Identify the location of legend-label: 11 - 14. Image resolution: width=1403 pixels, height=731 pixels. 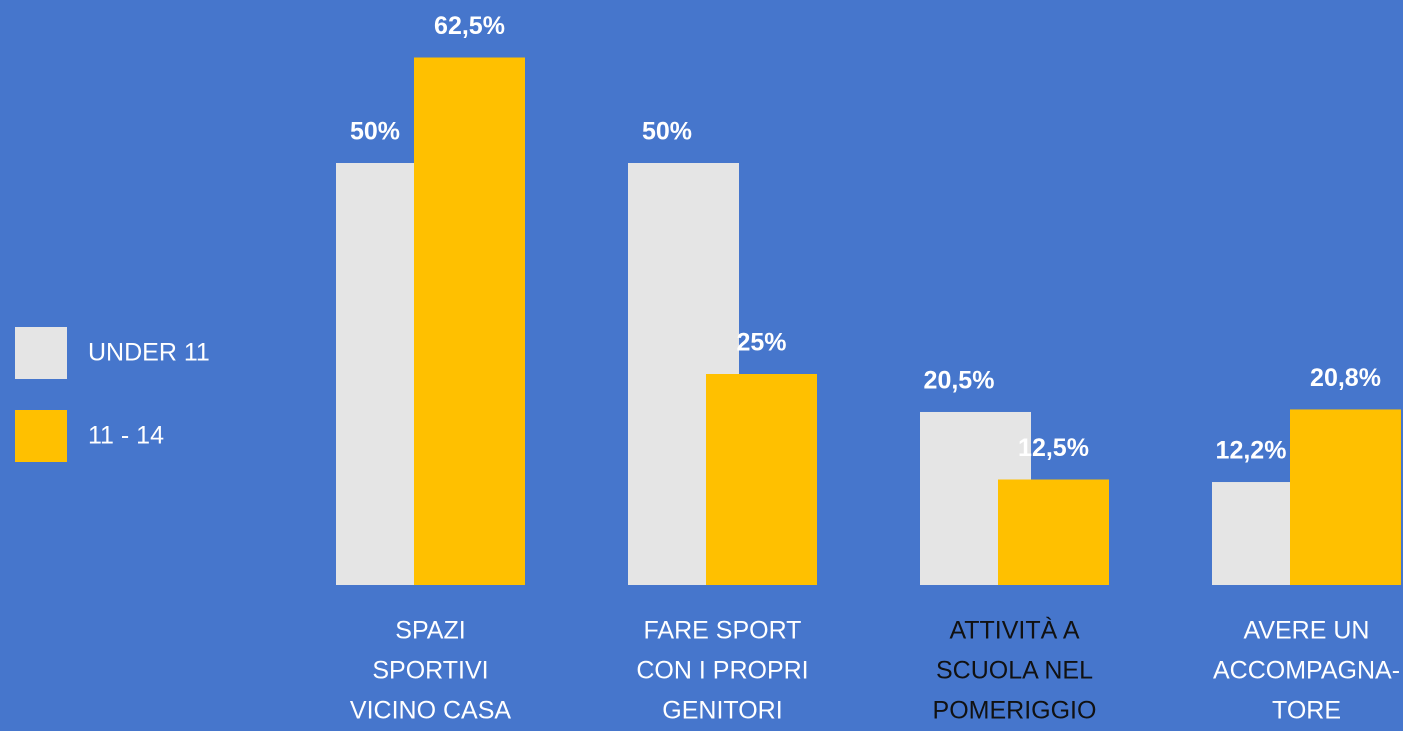
(126, 436).